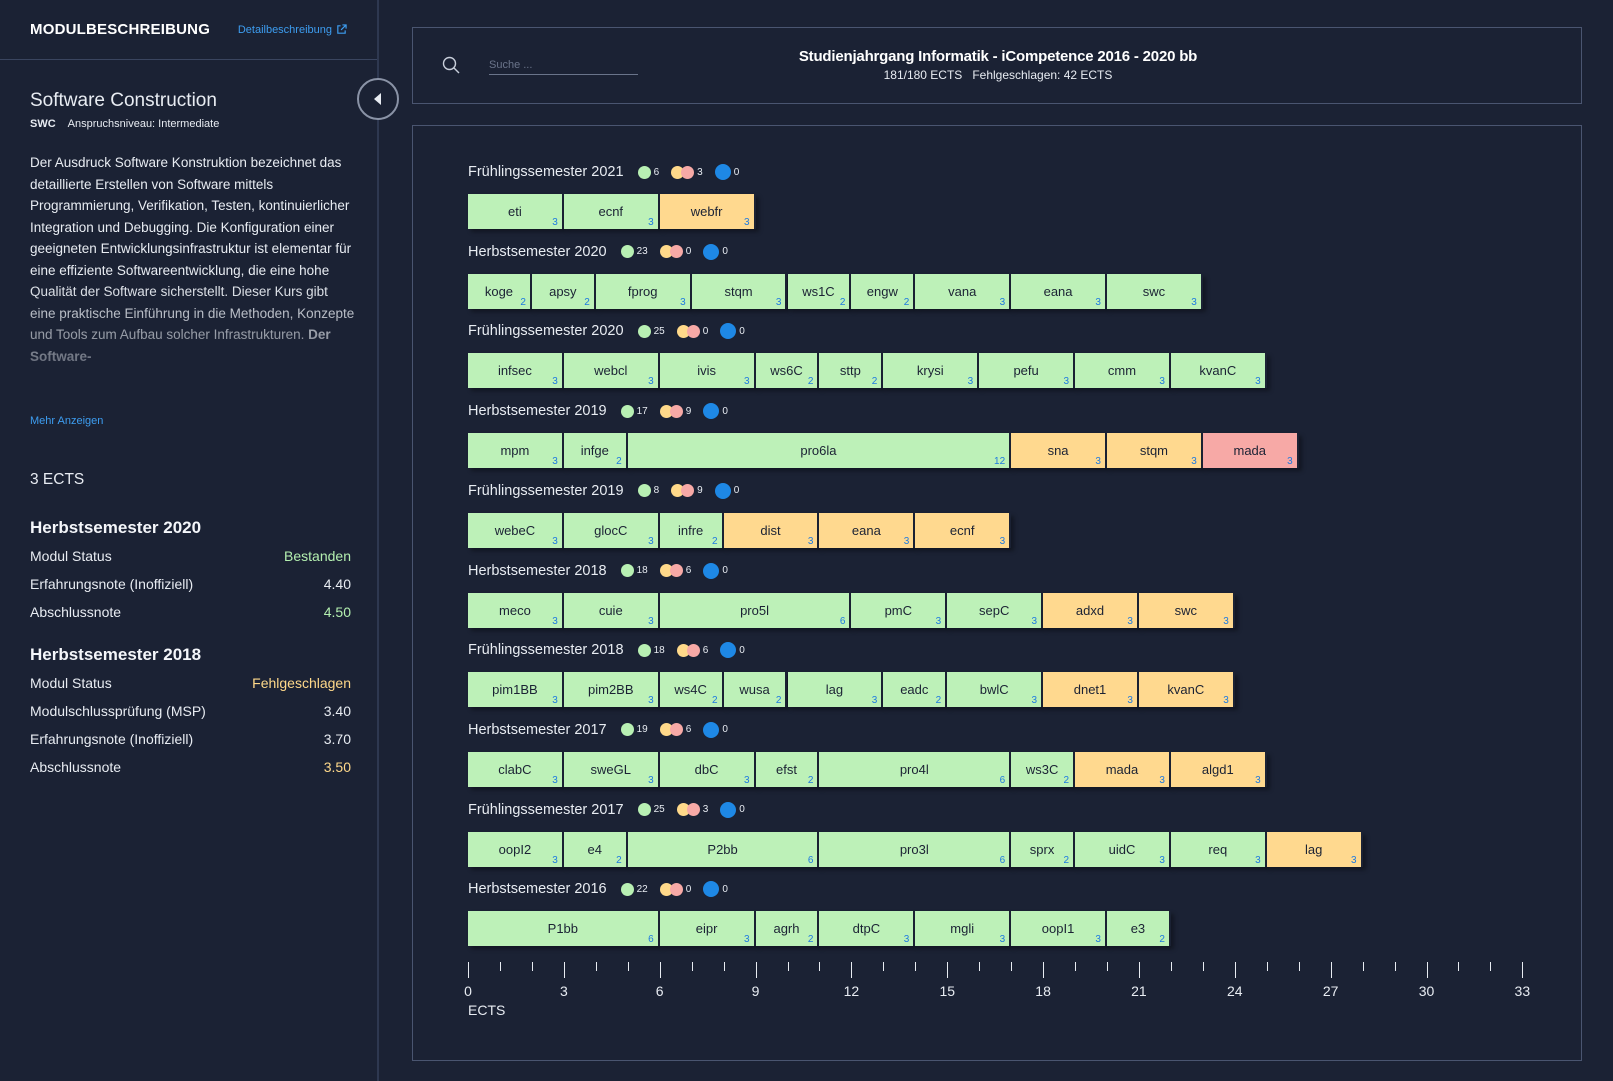  I want to click on module-bar: pim2BB 3, so click(611, 690).